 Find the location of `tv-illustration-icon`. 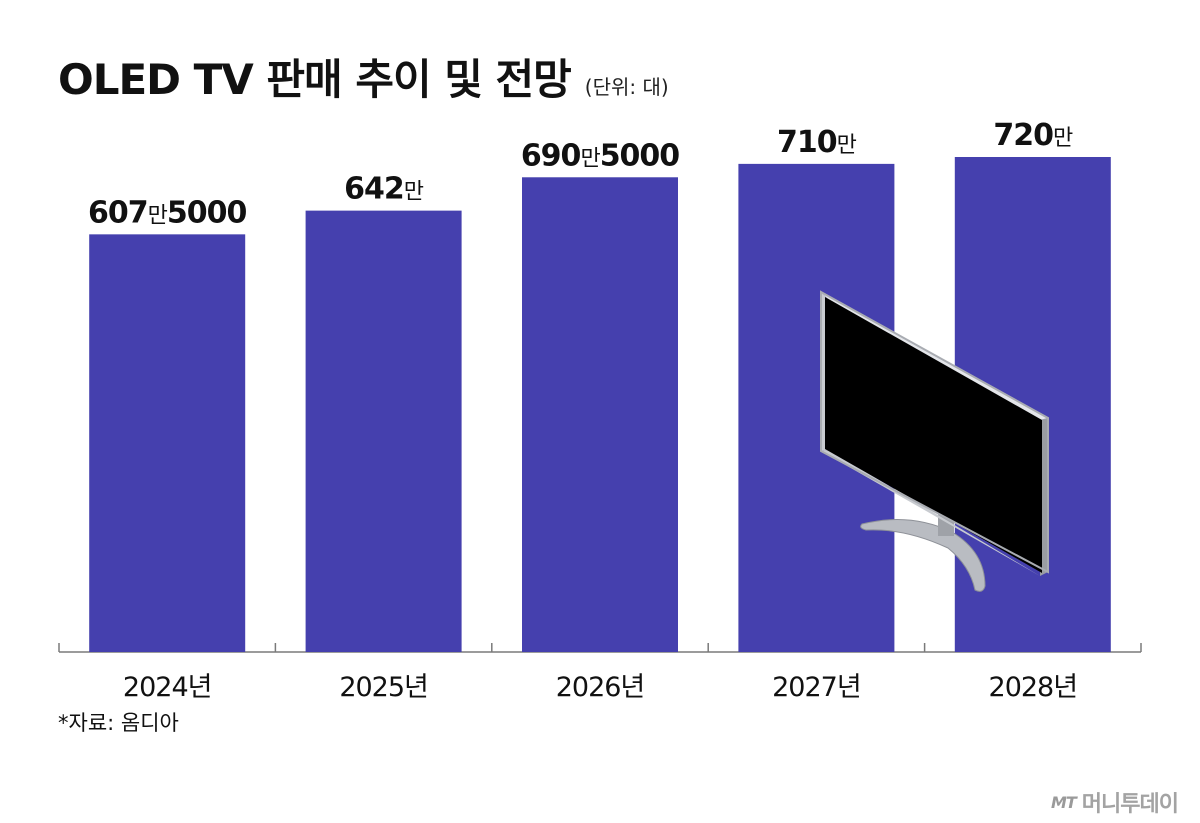

tv-illustration-icon is located at coordinates (934, 441).